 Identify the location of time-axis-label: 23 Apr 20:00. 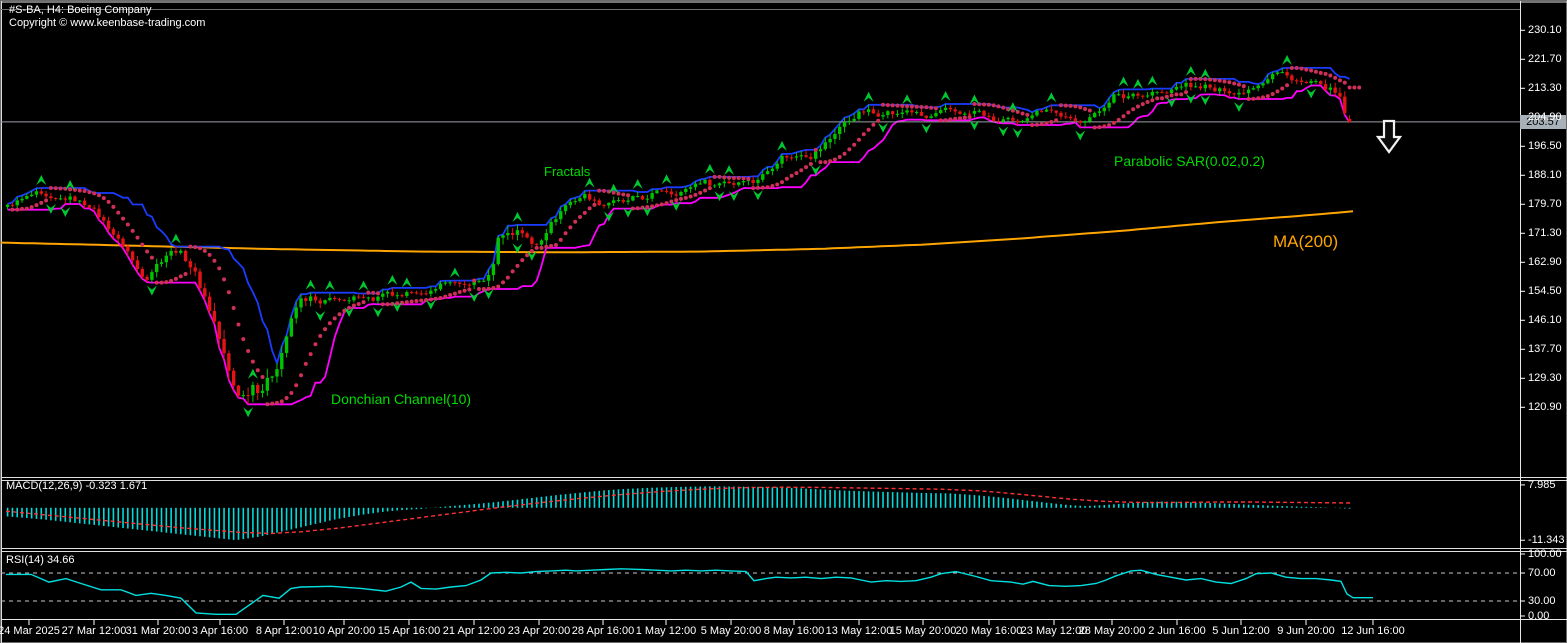
(539, 631).